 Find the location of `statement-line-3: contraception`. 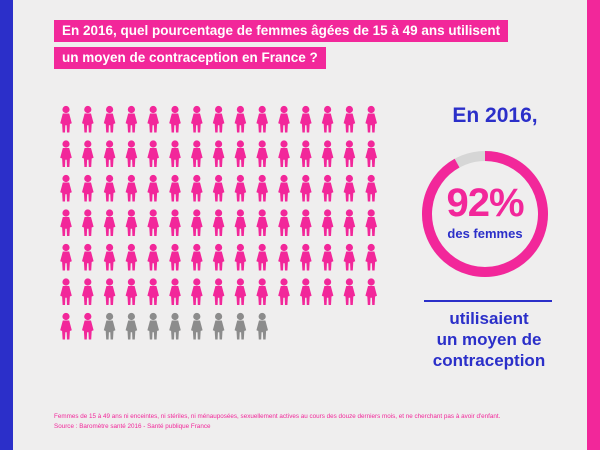

statement-line-3: contraception is located at coordinates (489, 360).